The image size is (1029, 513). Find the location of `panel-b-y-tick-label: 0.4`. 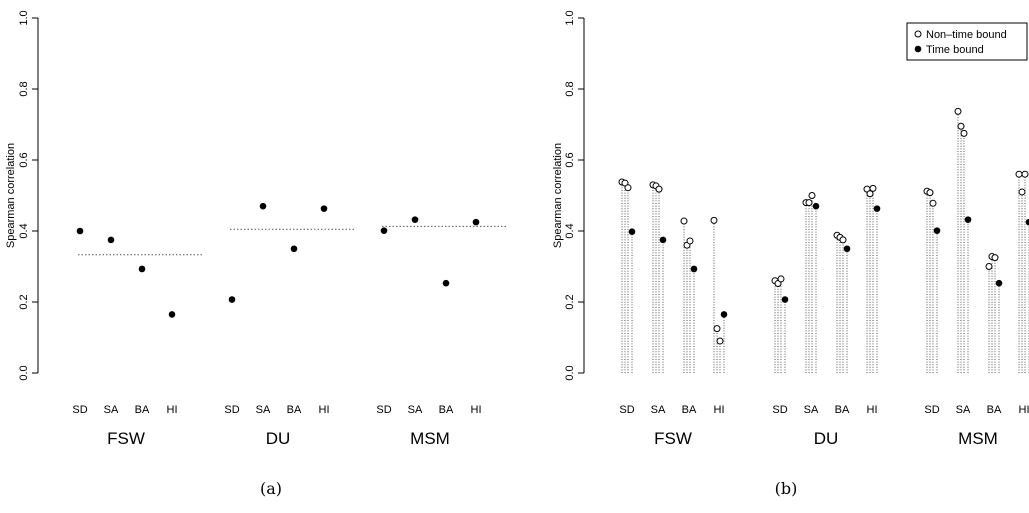

panel-b-y-tick-label: 0.4 is located at coordinates (570, 230).